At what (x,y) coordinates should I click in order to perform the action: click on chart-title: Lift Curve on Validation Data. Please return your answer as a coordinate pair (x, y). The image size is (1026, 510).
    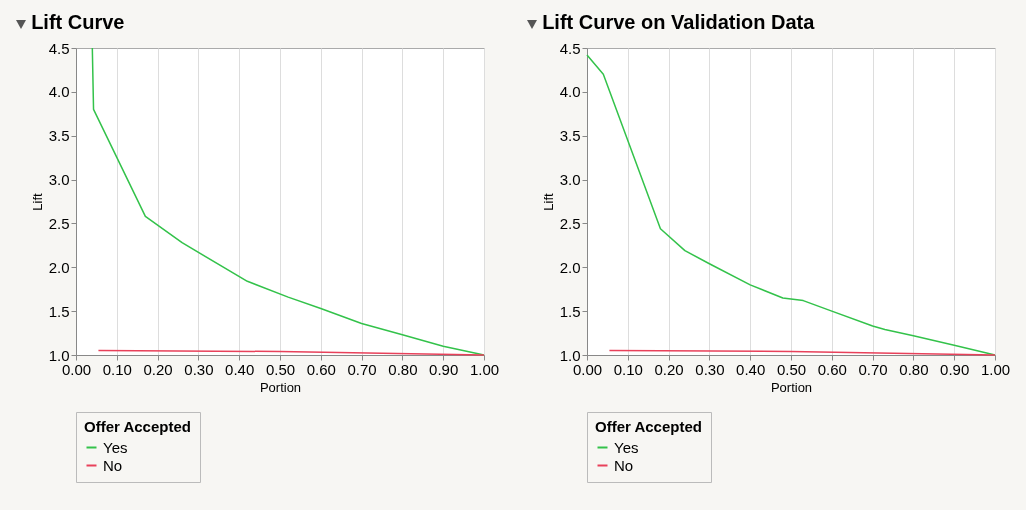
    Looking at the image, I should click on (679, 22).